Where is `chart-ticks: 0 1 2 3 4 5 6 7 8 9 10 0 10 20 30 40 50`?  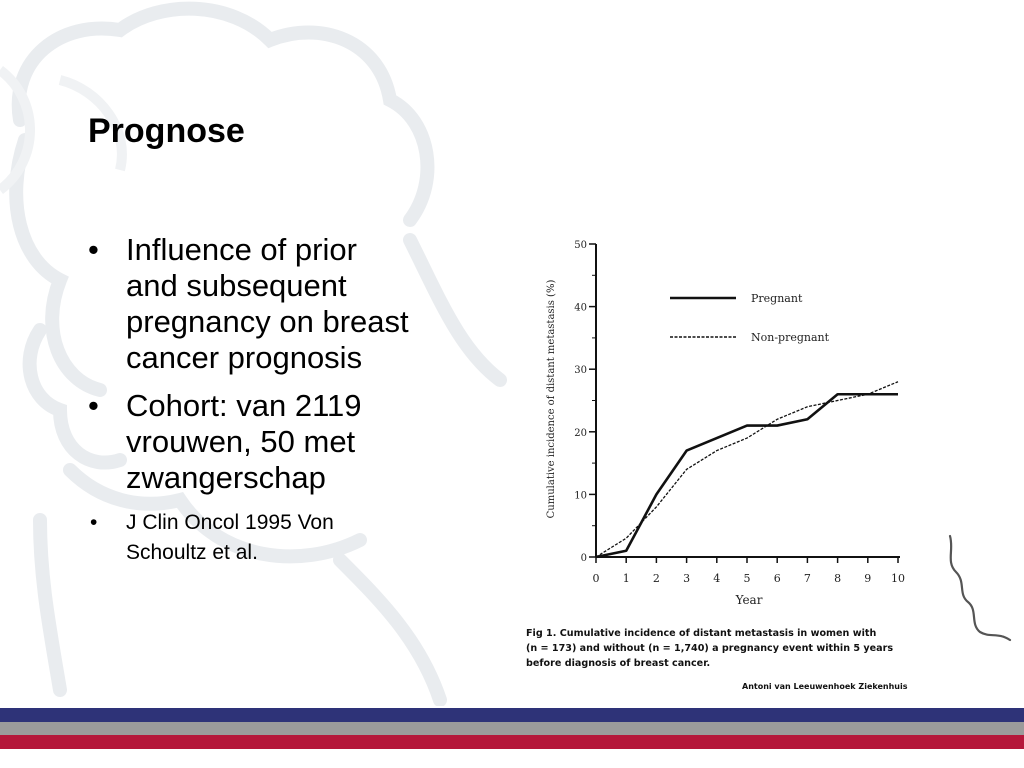
chart-ticks: 0 1 2 3 4 5 6 7 8 9 10 0 10 20 30 40 50 is located at coordinates (739, 412).